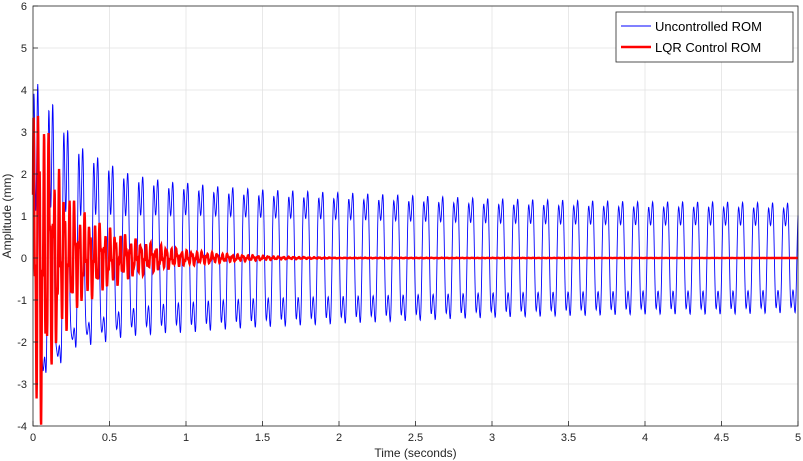  What do you see at coordinates (33, 438) in the screenshot?
I see `x-tick-label: 0` at bounding box center [33, 438].